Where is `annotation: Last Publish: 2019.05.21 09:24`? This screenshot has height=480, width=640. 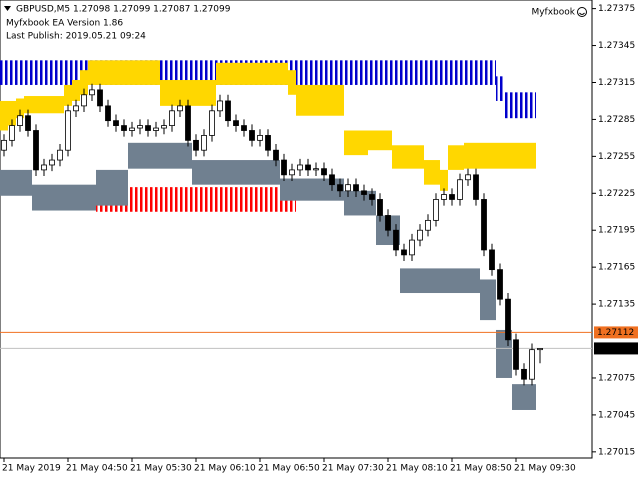
annotation: Last Publish: 2019.05.21 09:24 is located at coordinates (76, 37).